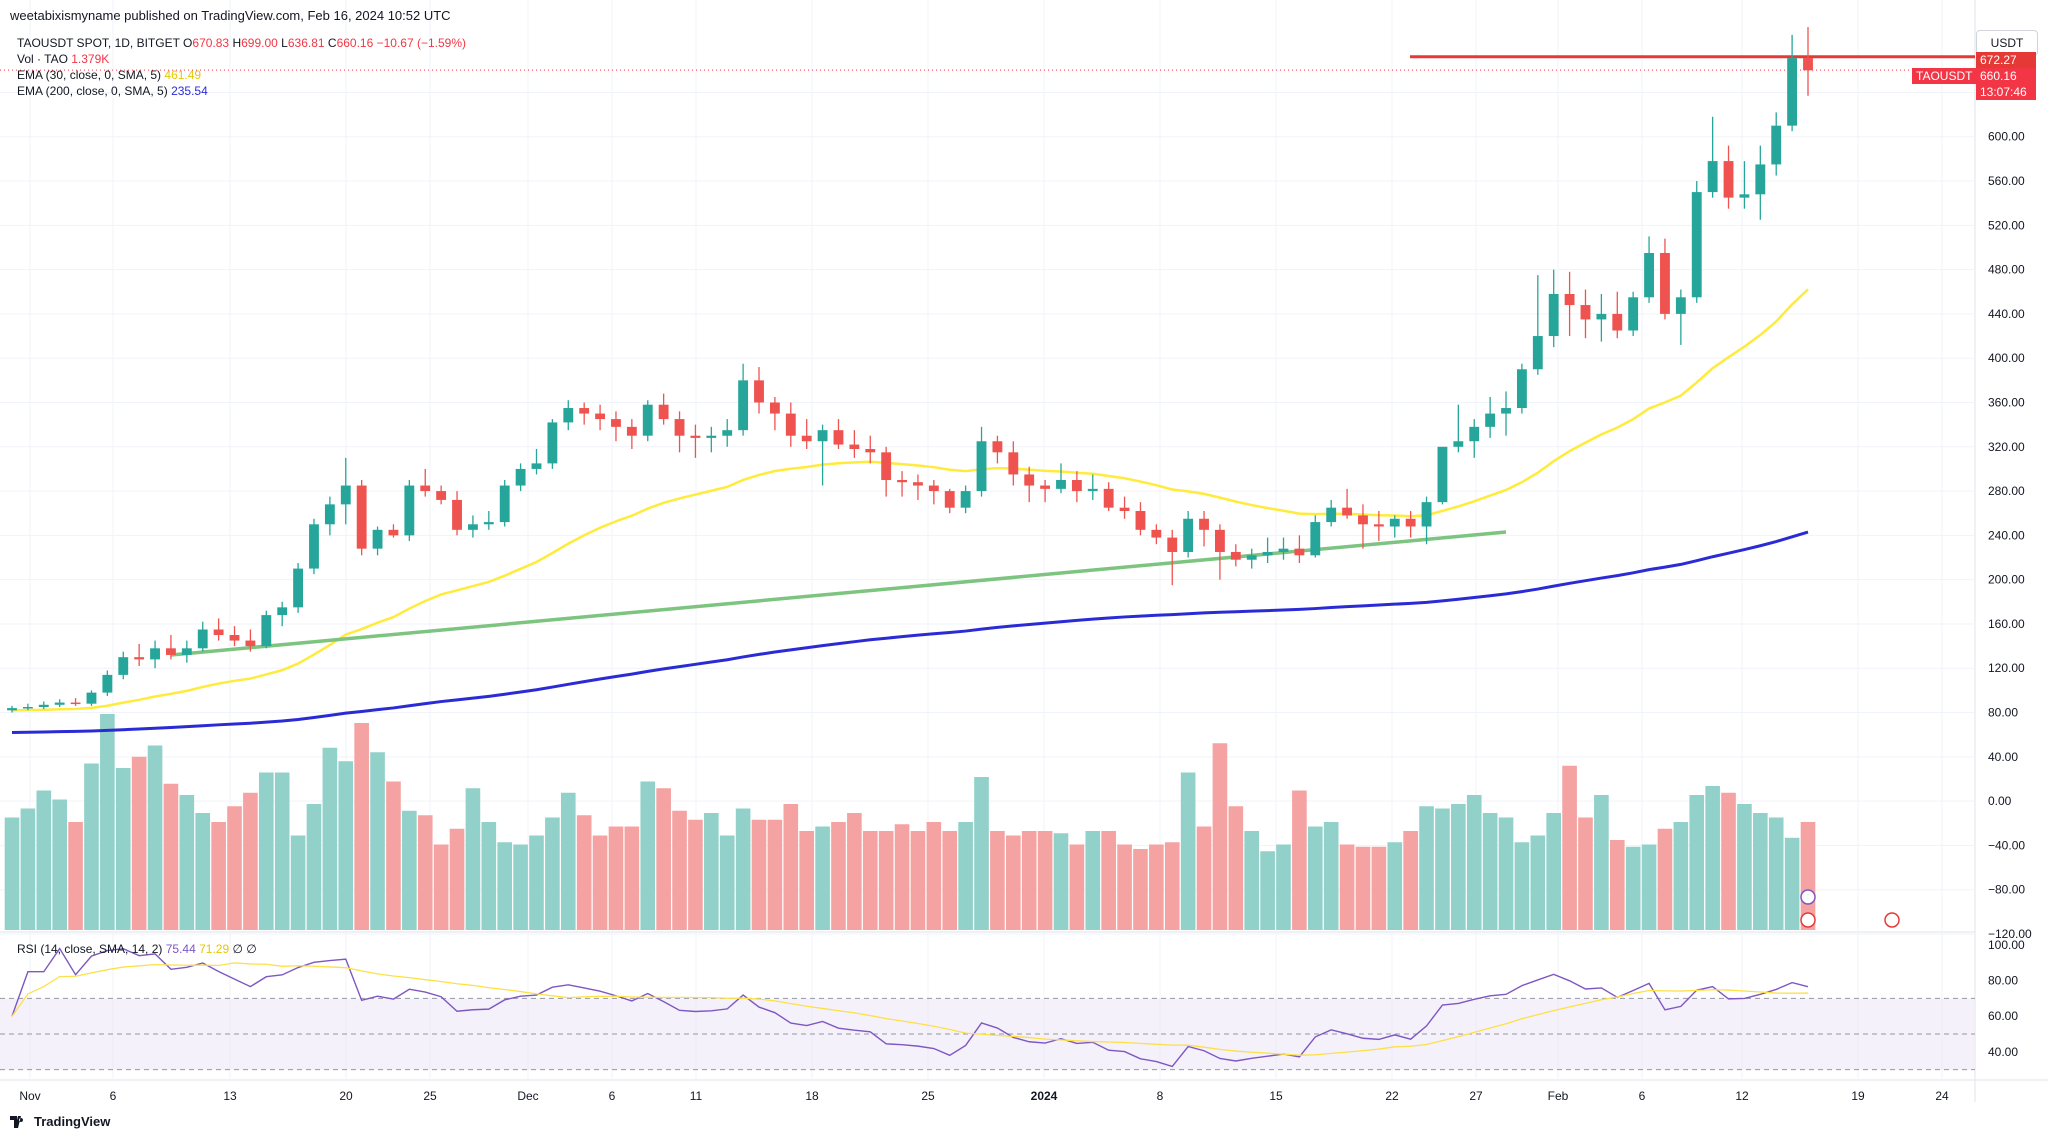  Describe the element at coordinates (2006, 314) in the screenshot. I see `y-tick-label: 440.00` at that location.